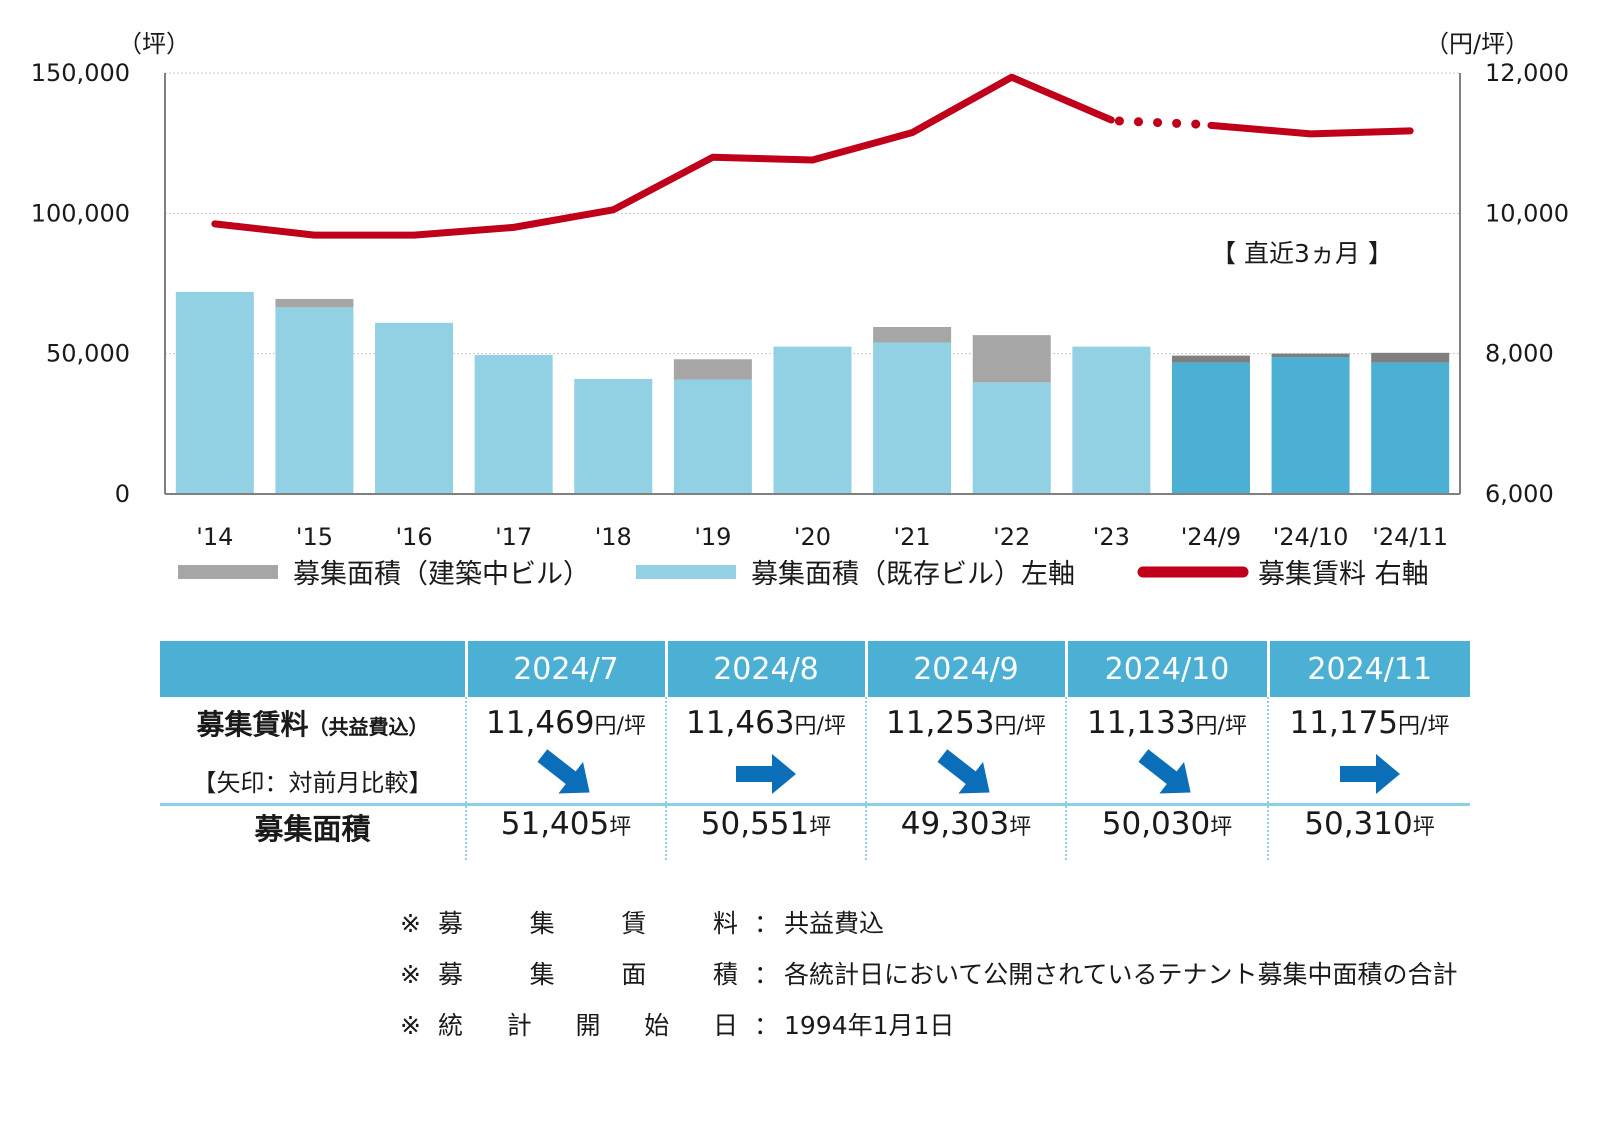 The height and width of the screenshot is (1148, 1620). I want to click on note-text: 1994年1月1日, so click(869, 1025).